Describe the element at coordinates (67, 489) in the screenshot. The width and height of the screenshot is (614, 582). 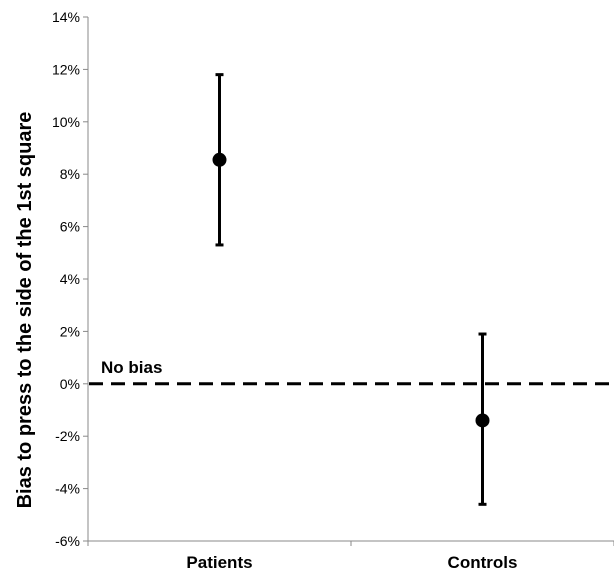
I see `y-tick-label: -4%` at that location.